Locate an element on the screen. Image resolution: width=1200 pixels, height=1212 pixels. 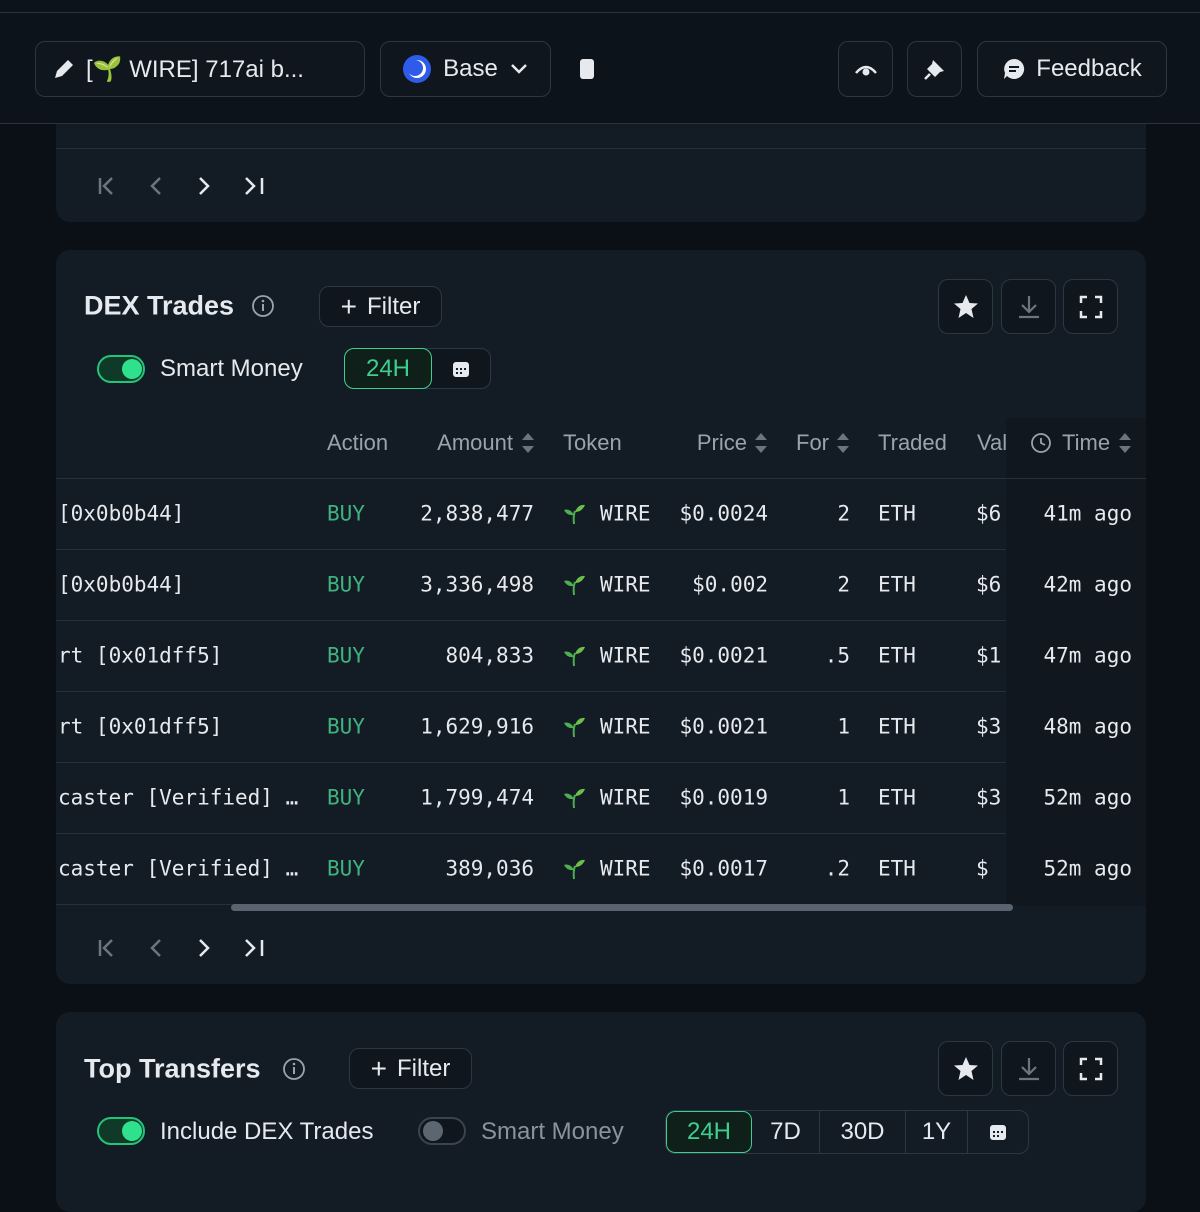
column-header: Action is located at coordinates (358, 442).